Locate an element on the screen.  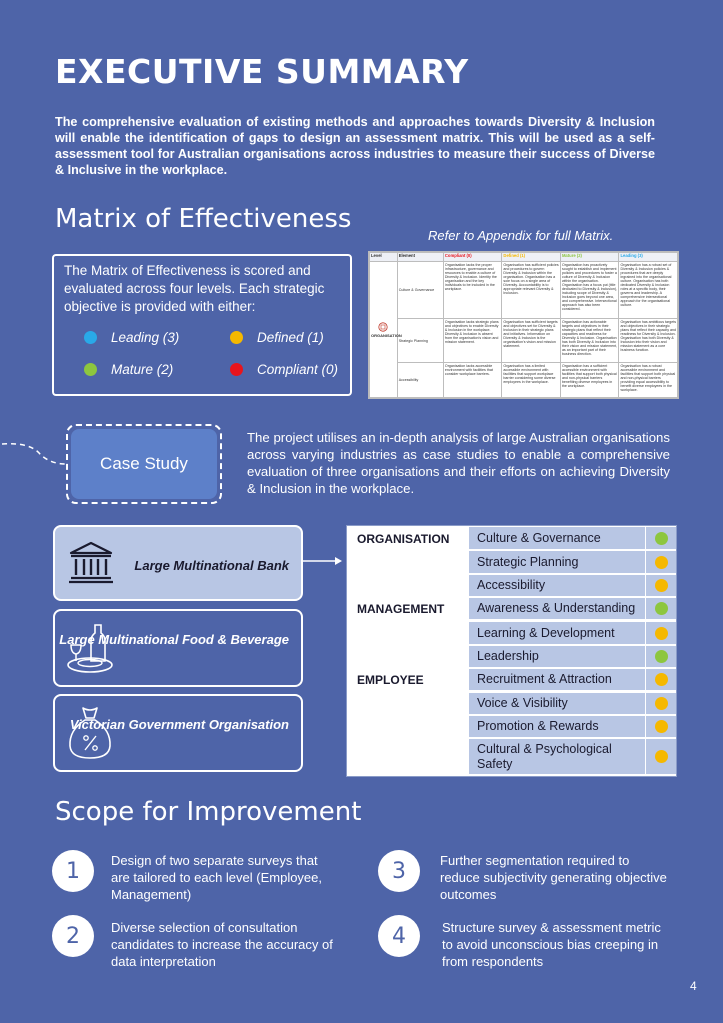
matrix-header-cell: Element is located at coordinates (420, 257).